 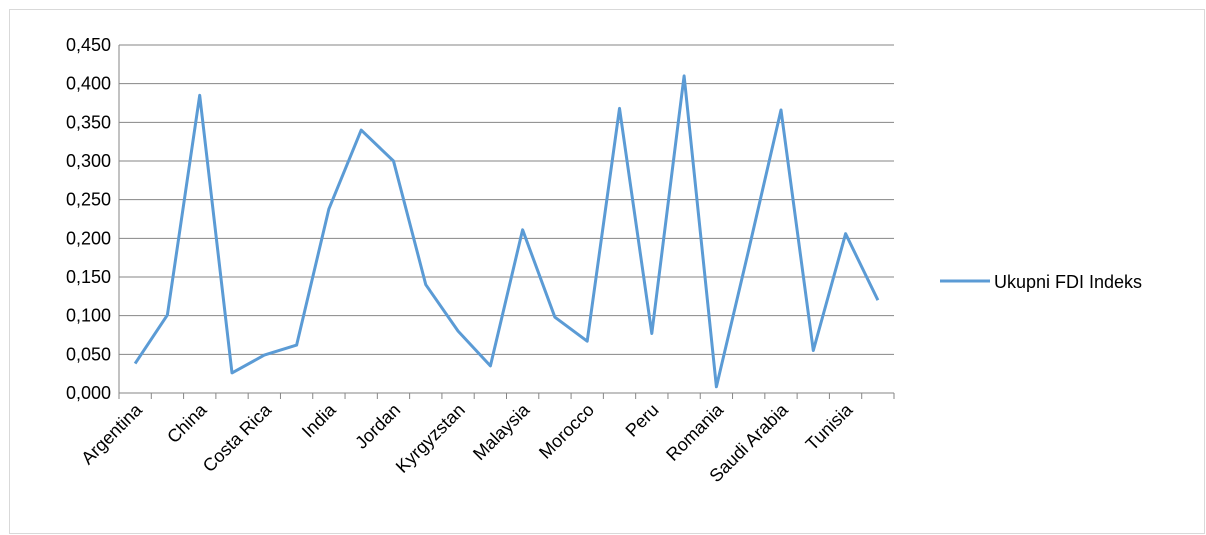 I want to click on y-tick-label: 0,450, so click(x=88, y=45).